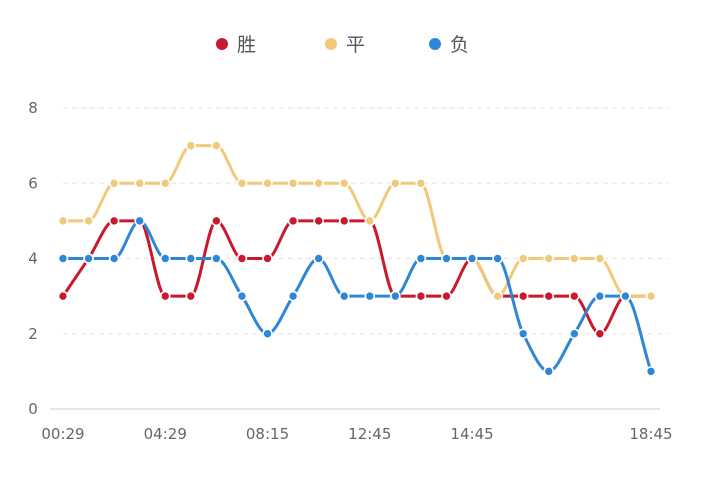 Image resolution: width=720 pixels, height=487 pixels. What do you see at coordinates (355, 45) in the screenshot?
I see `legend-label: 平` at bounding box center [355, 45].